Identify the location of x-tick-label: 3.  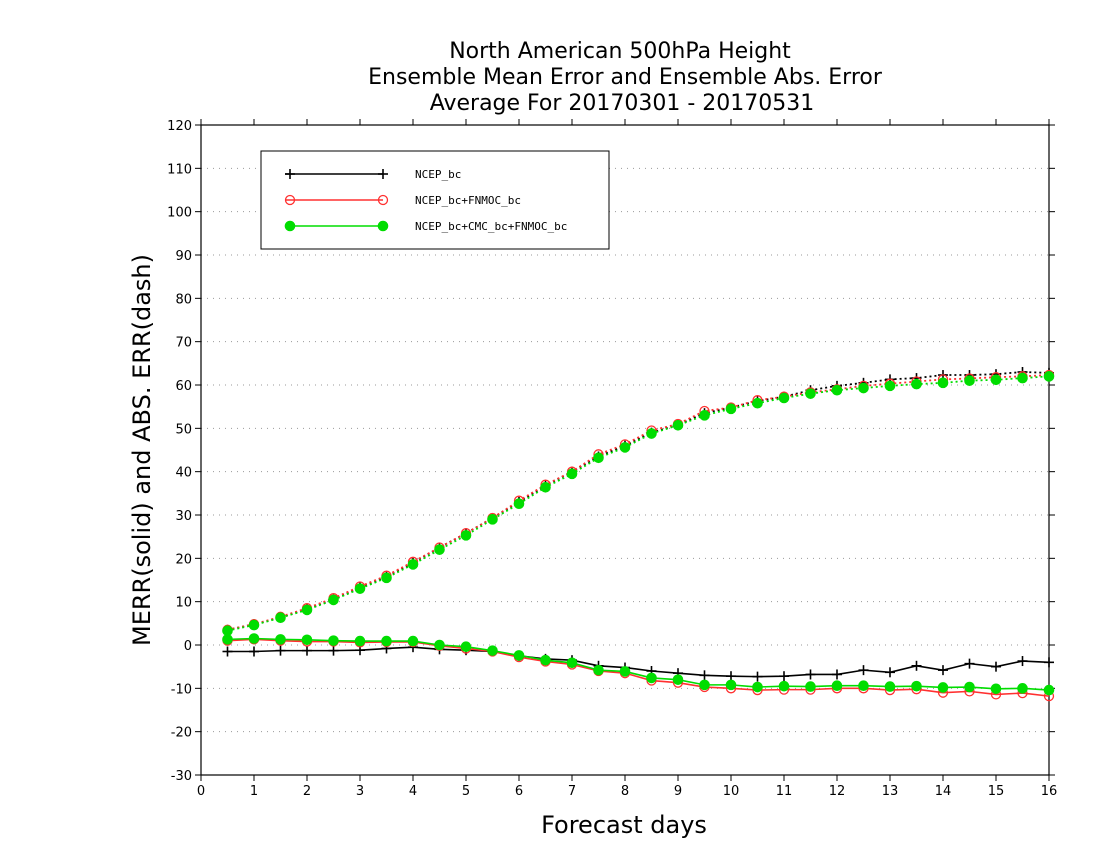
(360, 791).